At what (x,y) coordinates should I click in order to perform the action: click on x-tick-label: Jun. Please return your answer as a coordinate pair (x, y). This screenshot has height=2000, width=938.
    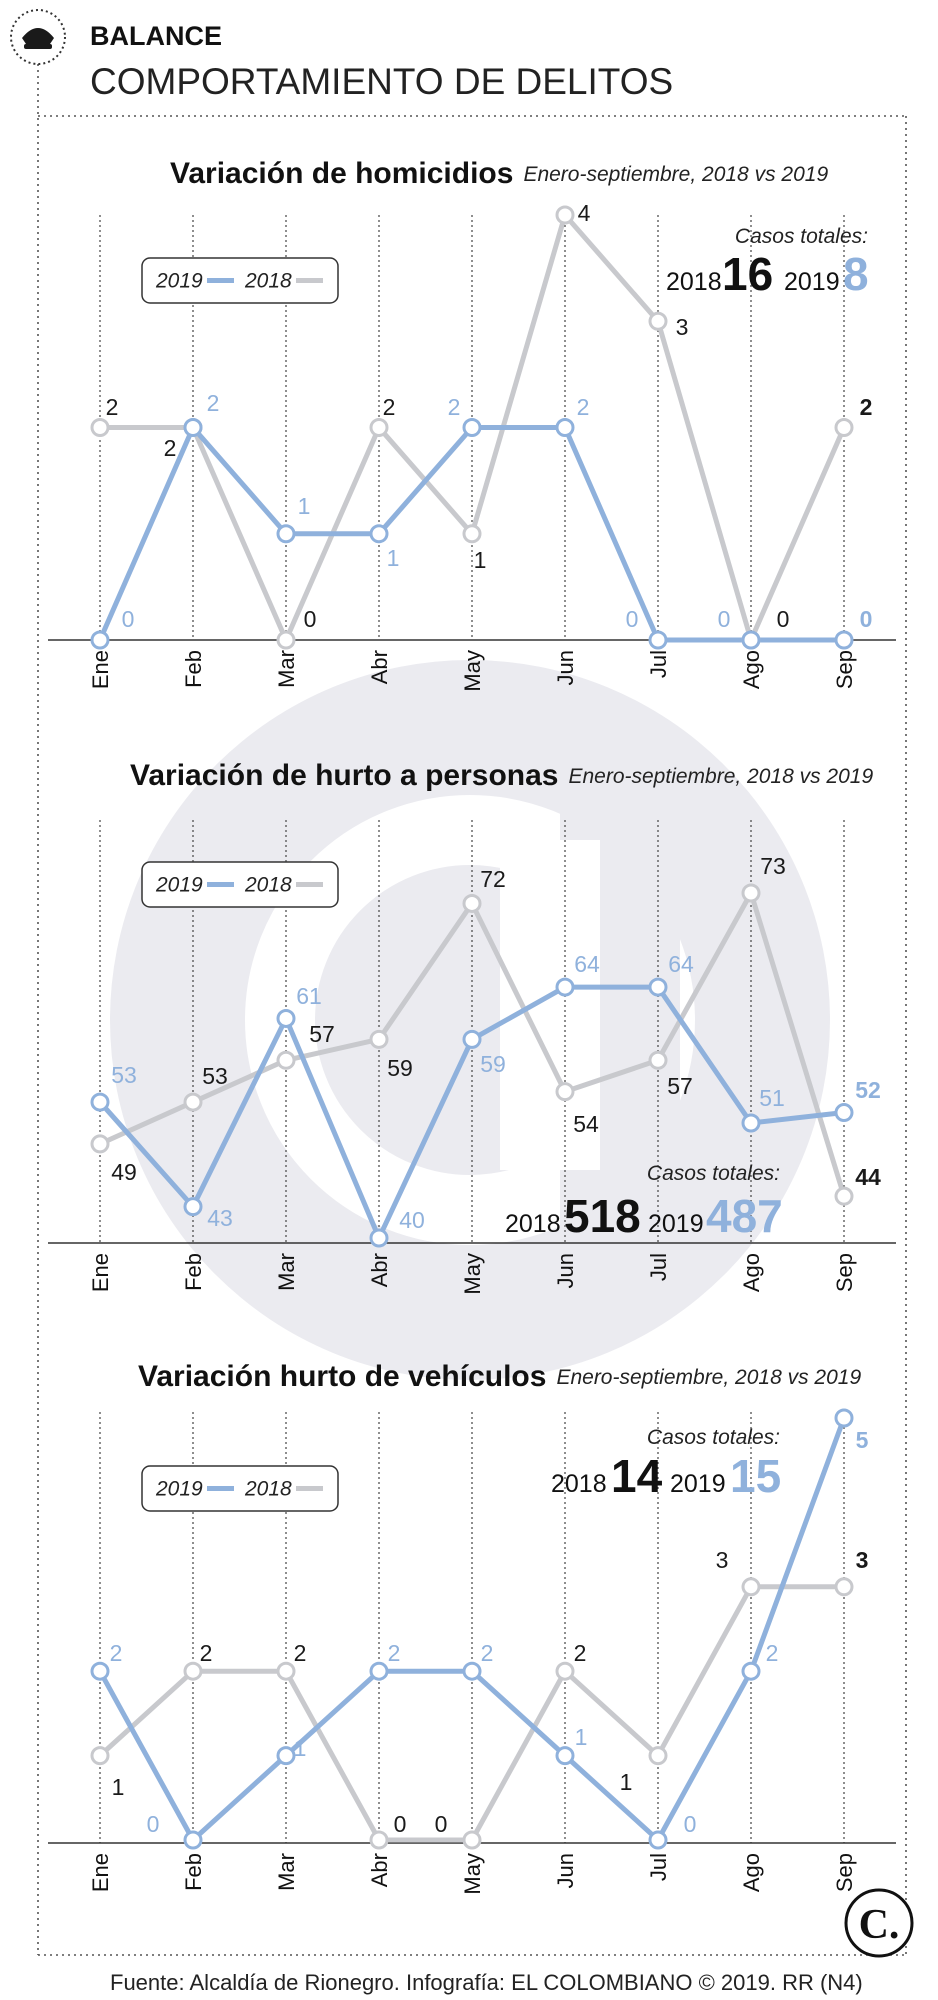
    Looking at the image, I should click on (565, 667).